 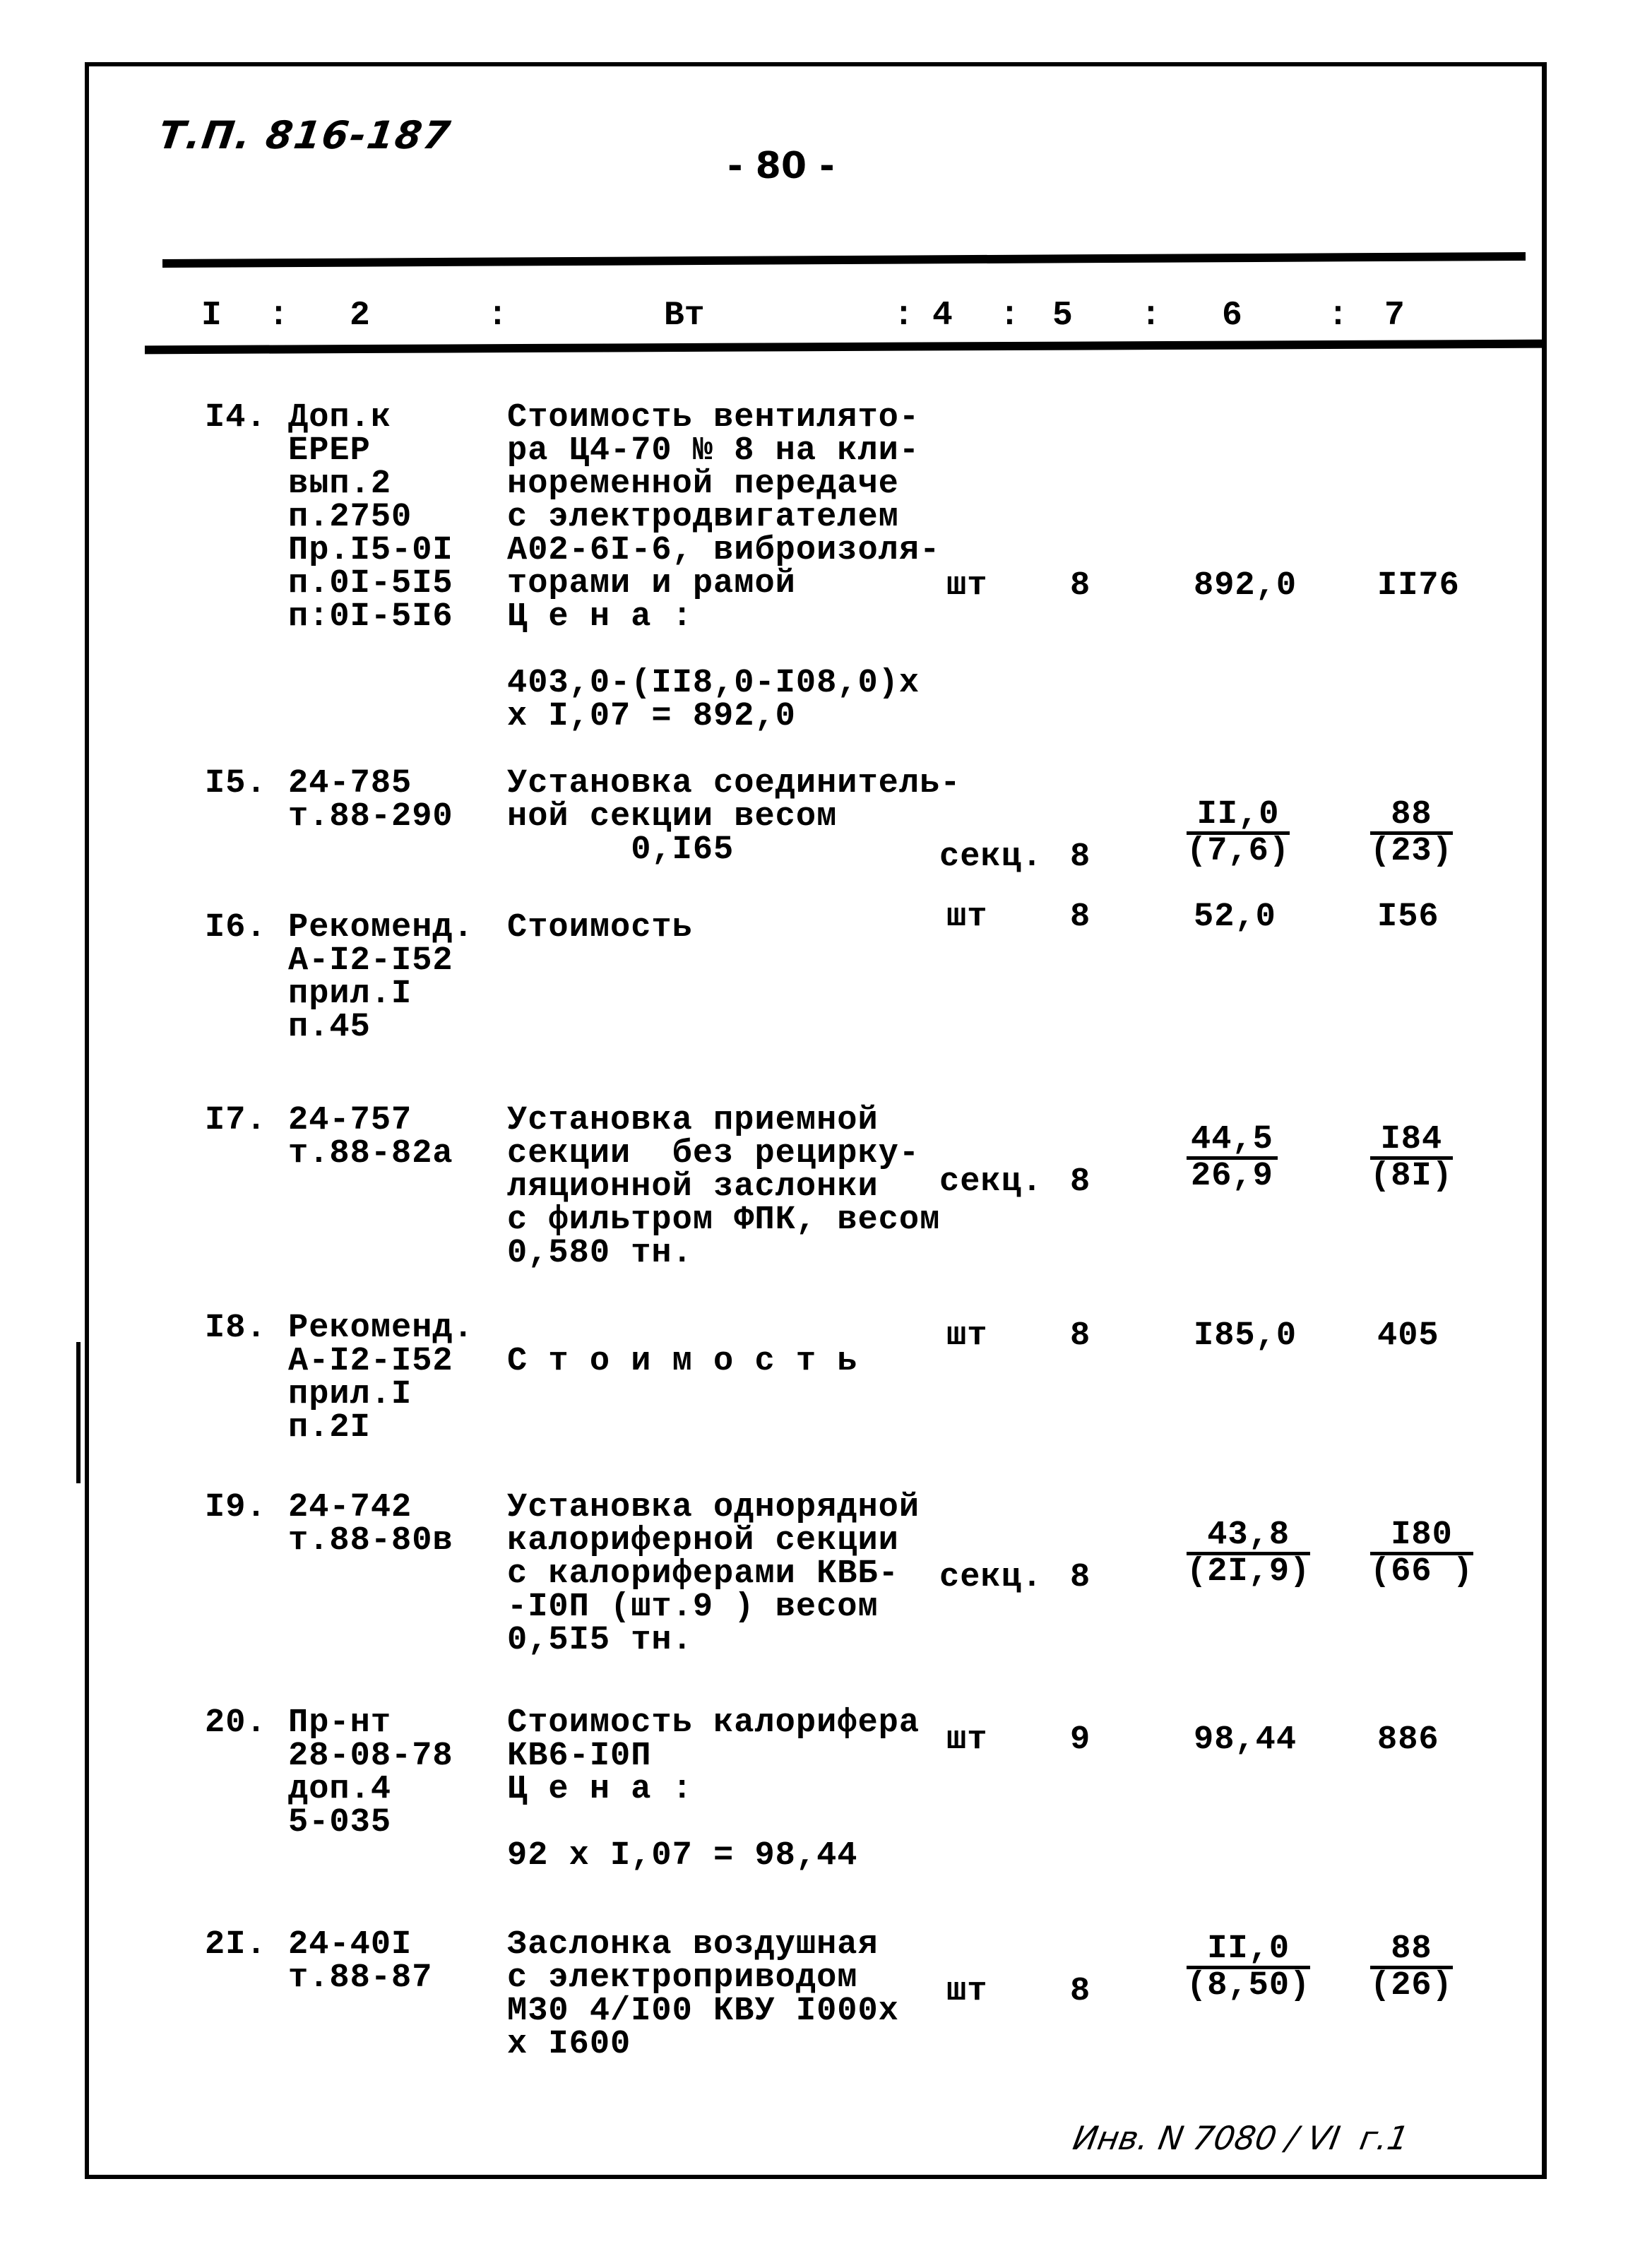 What do you see at coordinates (305, 135) in the screenshot?
I see `document-number: Т.П. 816-187` at bounding box center [305, 135].